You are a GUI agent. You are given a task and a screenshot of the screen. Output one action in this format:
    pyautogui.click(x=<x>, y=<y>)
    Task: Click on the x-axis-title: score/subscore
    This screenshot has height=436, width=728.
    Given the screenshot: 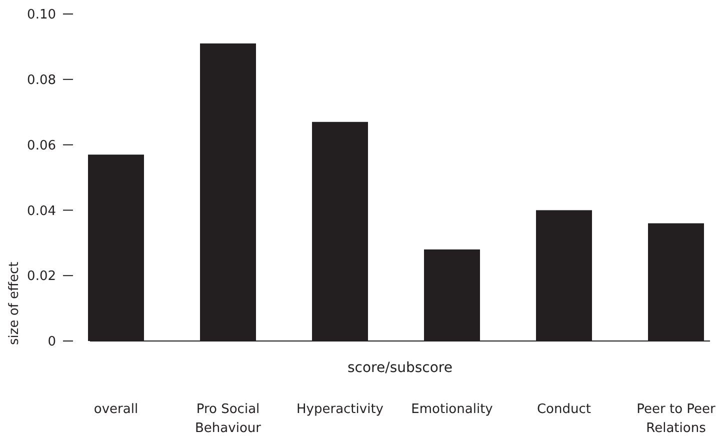 What is the action you would take?
    pyautogui.click(x=400, y=368)
    